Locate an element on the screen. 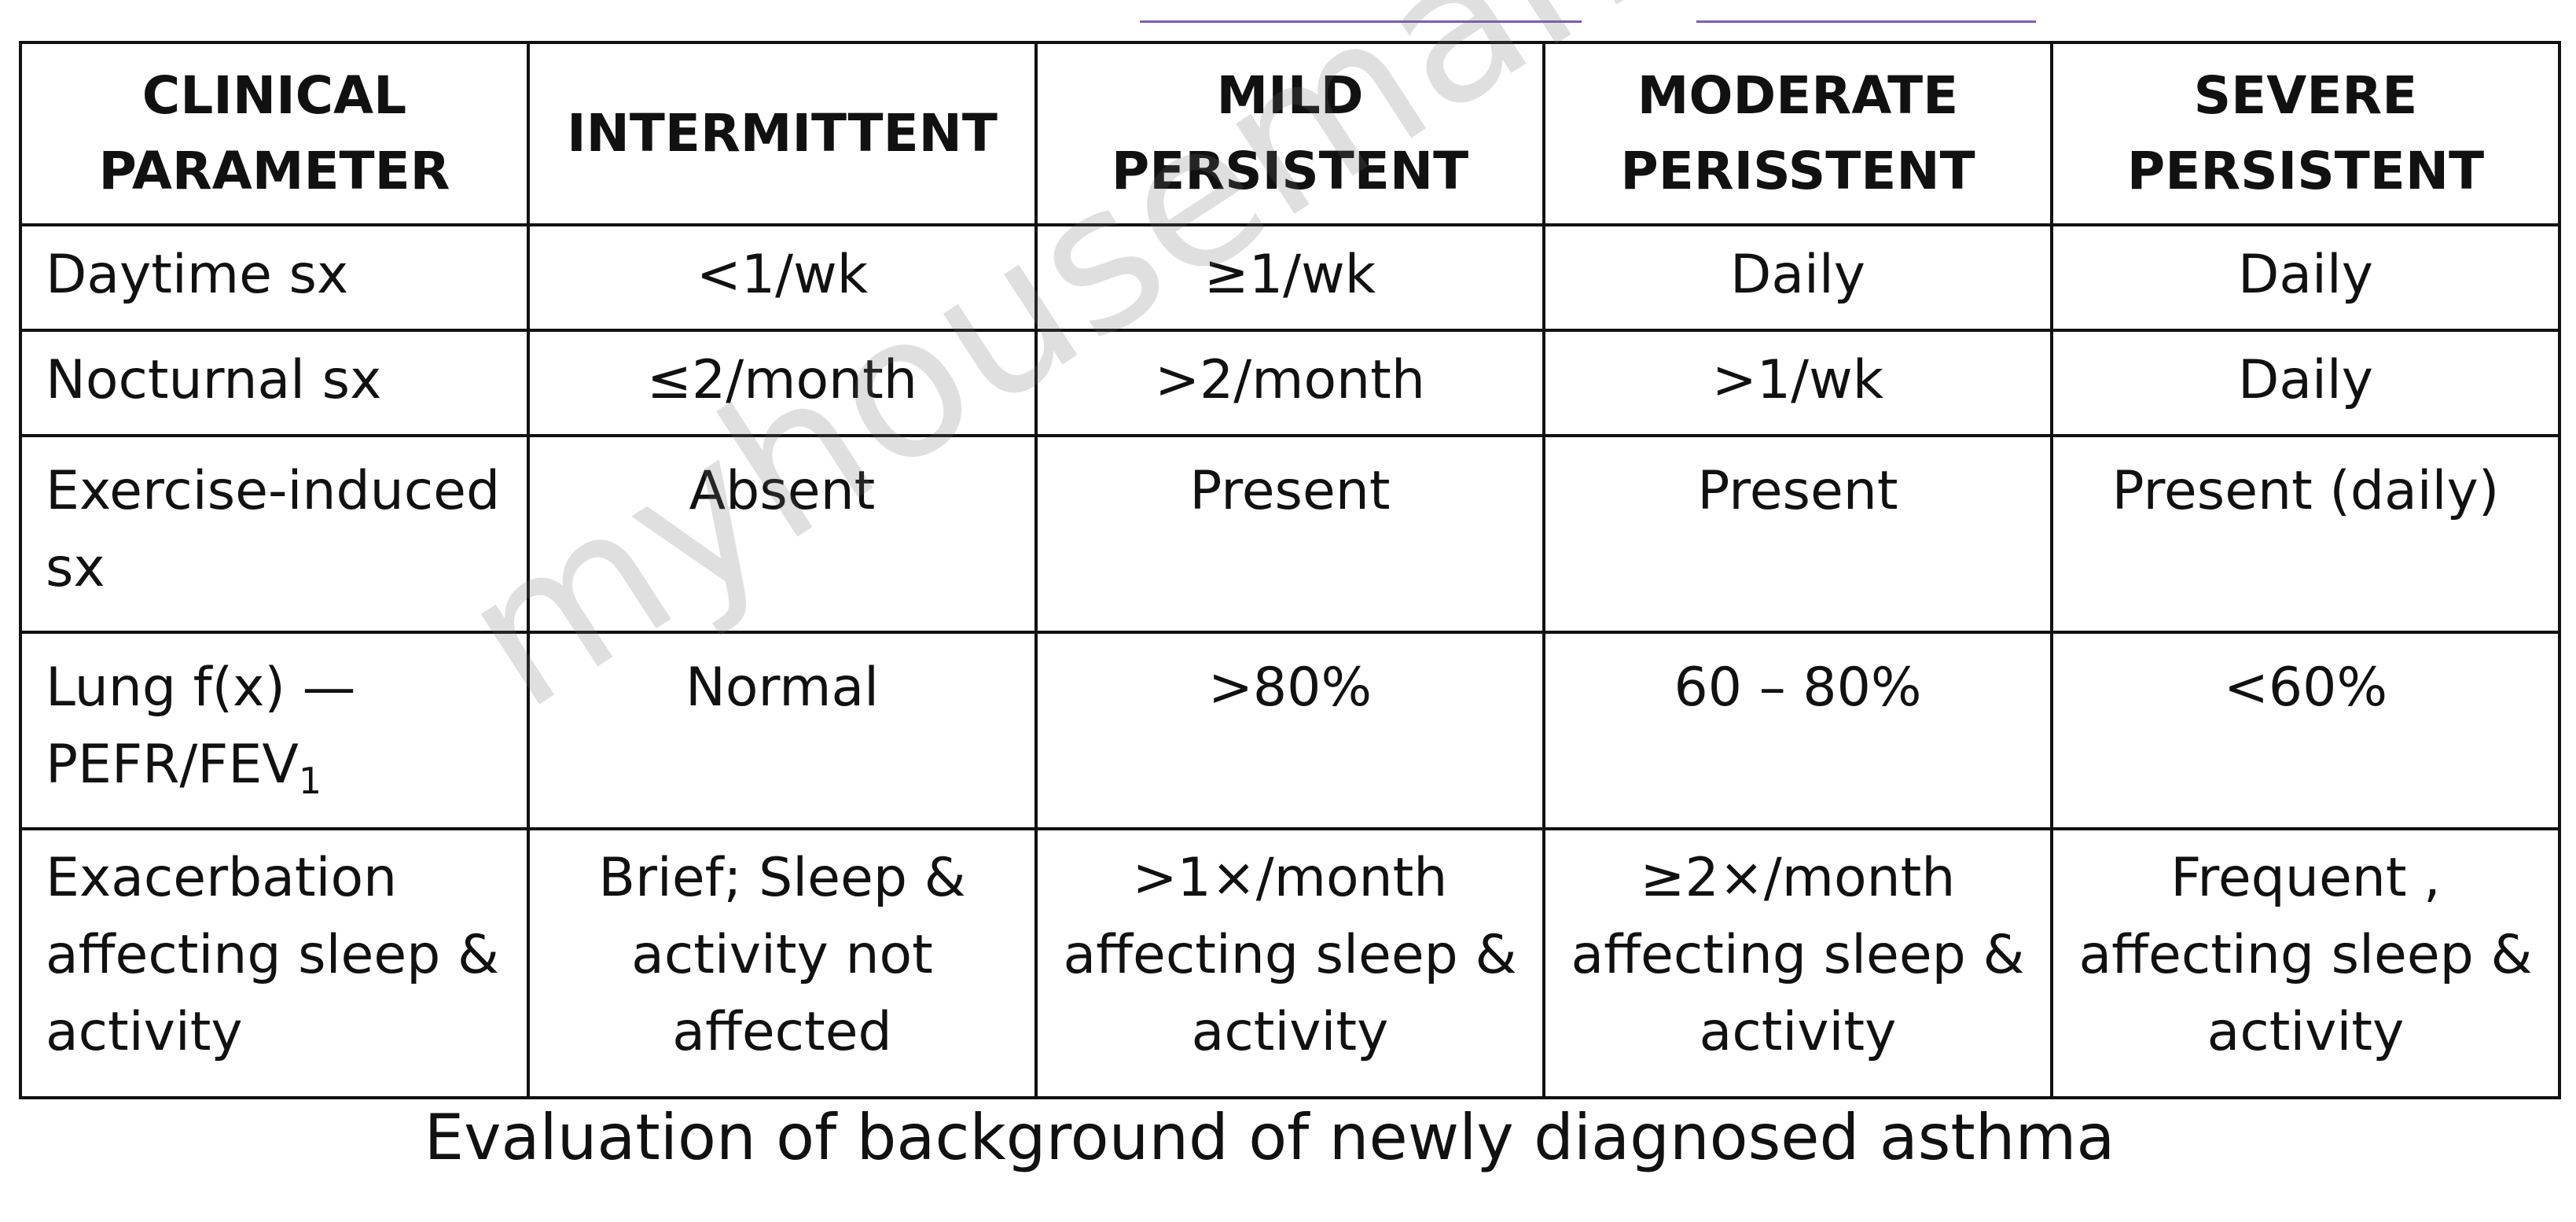 Image resolution: width=2576 pixels, height=1222 pixels. cell-mild: >80% is located at coordinates (1289, 730).